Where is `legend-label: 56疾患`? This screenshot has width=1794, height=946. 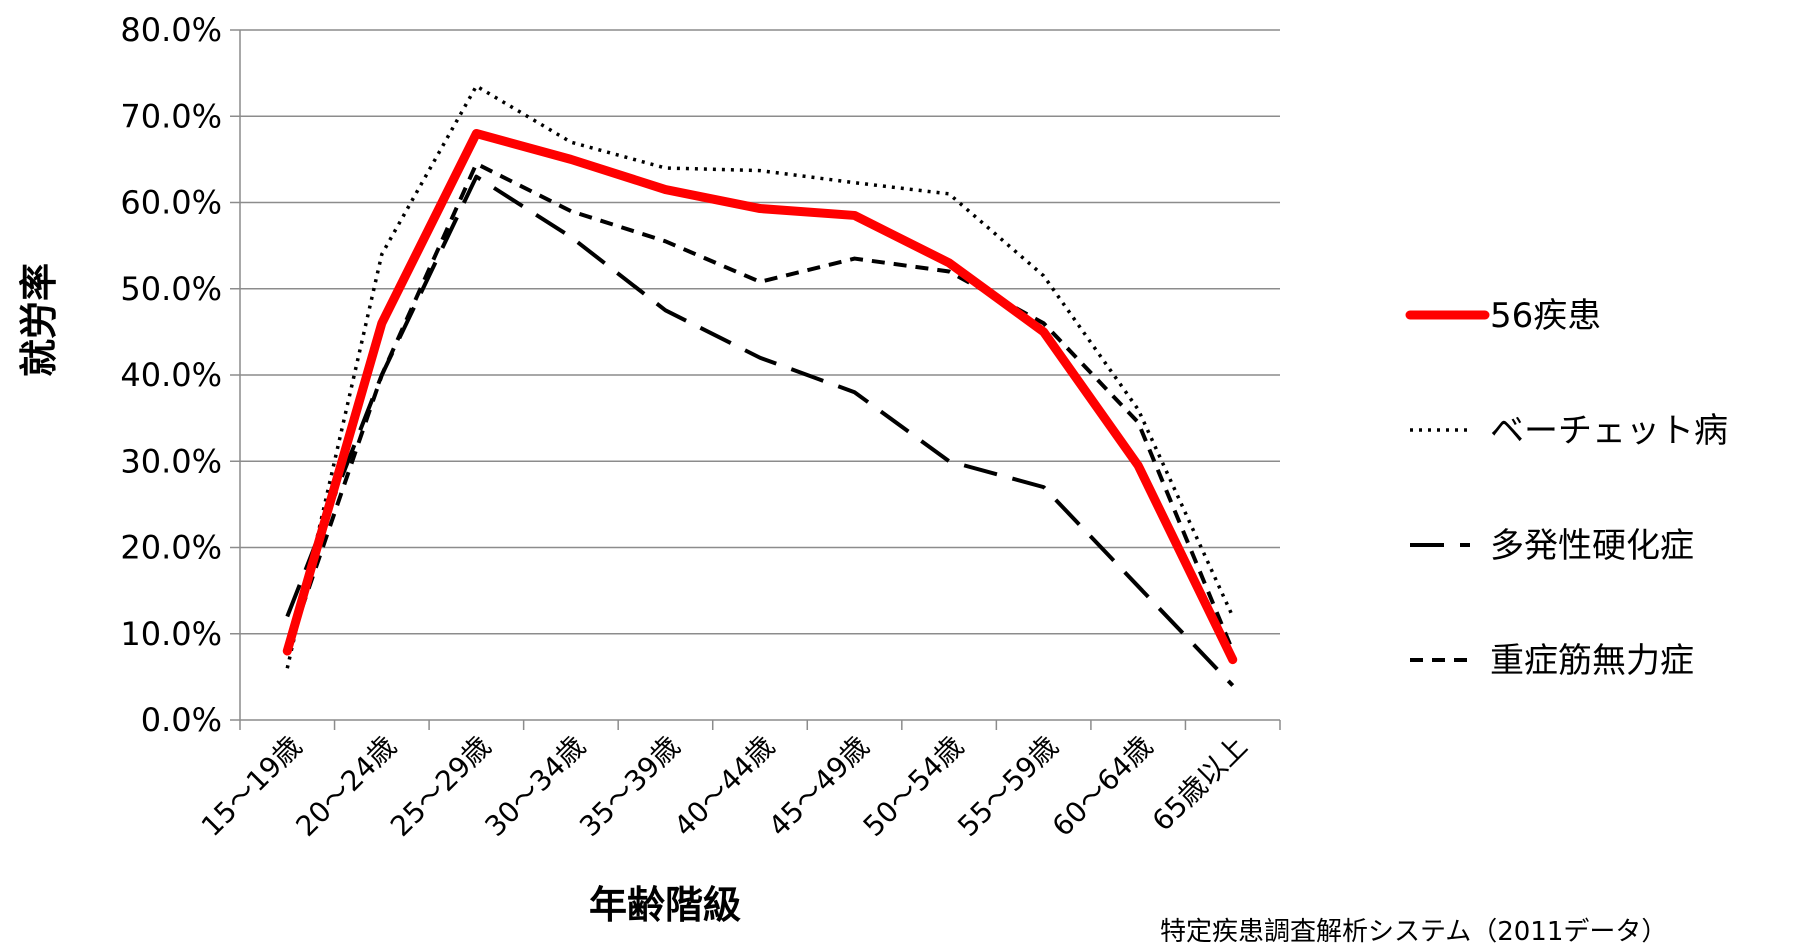 legend-label: 56疾患 is located at coordinates (1545, 316).